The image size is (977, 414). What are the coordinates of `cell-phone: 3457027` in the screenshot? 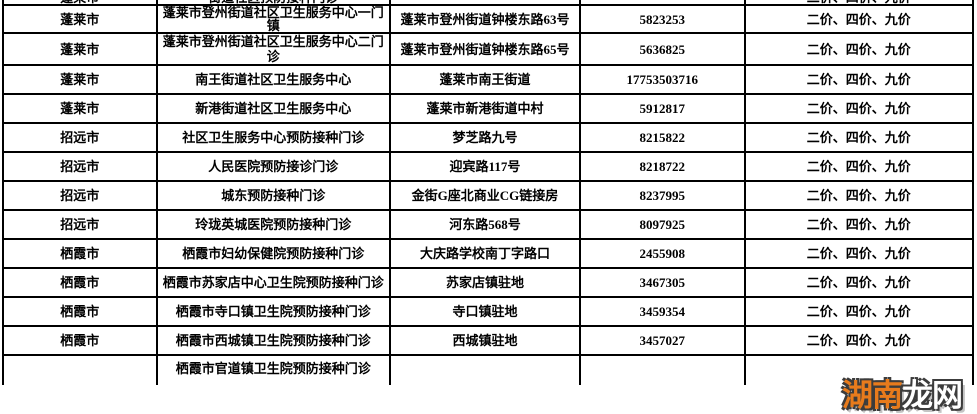 It's located at (662, 340).